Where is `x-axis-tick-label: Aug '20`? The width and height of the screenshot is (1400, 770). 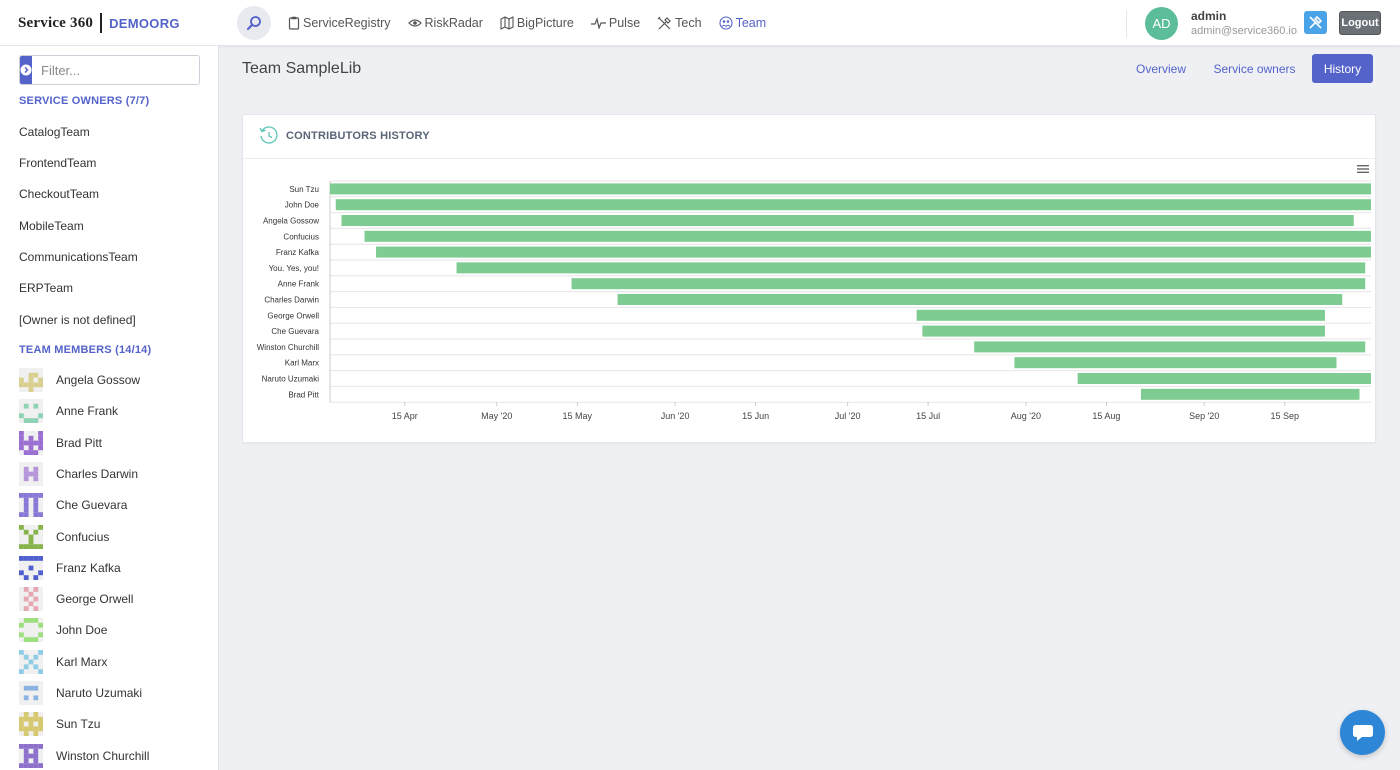 x-axis-tick-label: Aug '20 is located at coordinates (1026, 416).